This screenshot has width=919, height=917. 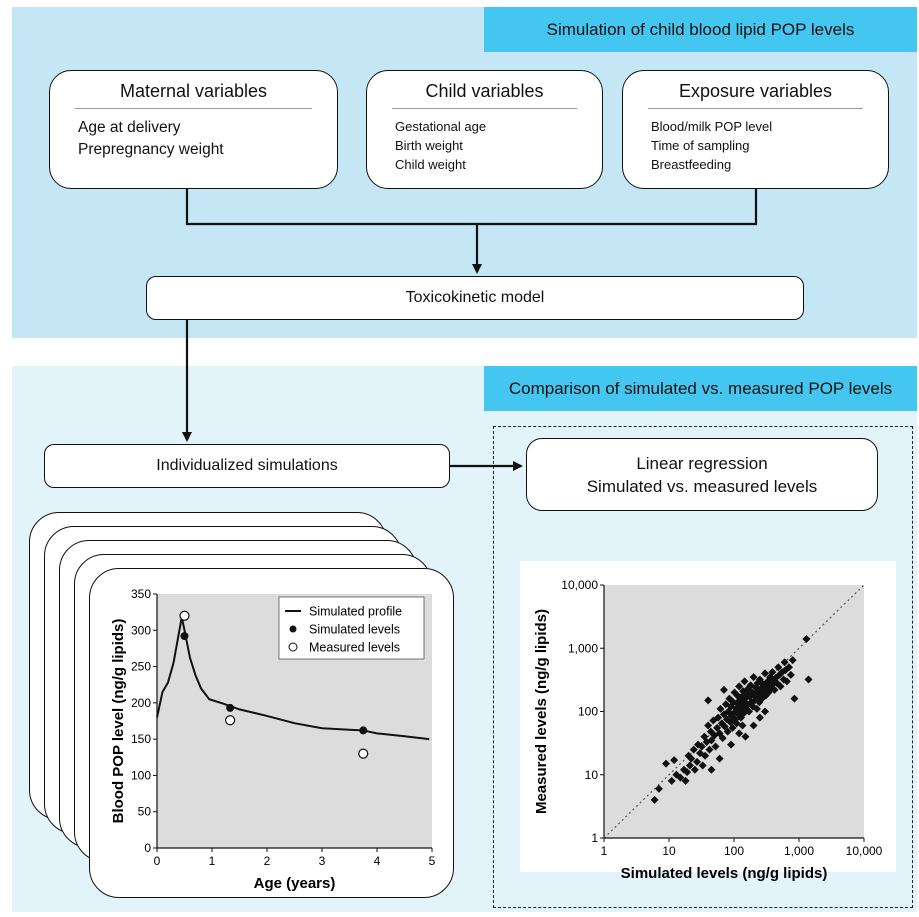 I want to click on legend-entry: Measured levels, so click(x=354, y=648).